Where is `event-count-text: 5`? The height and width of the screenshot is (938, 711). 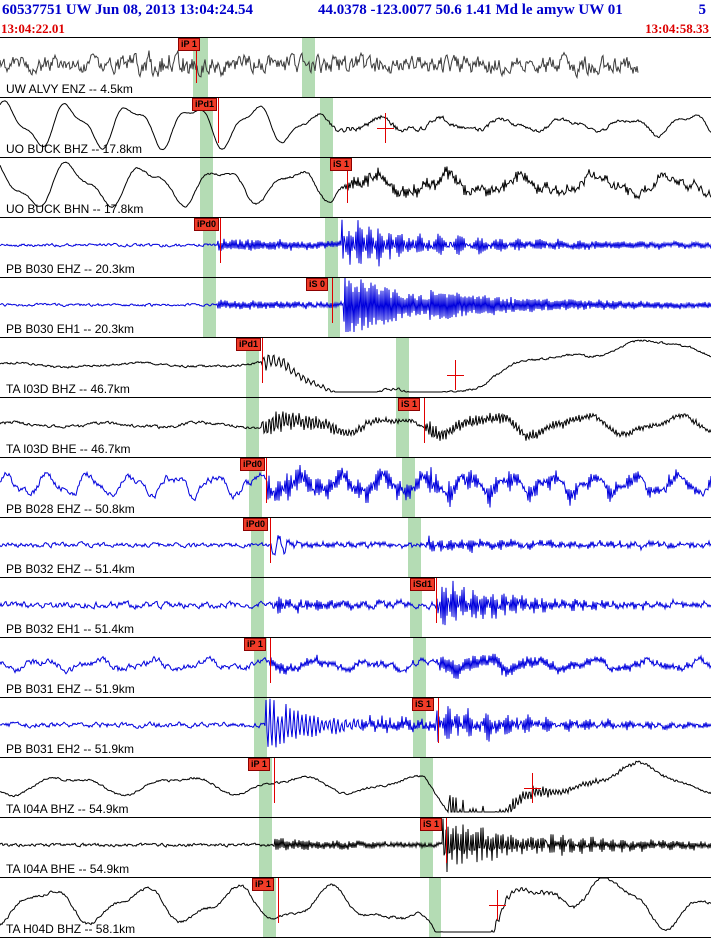
event-count-text: 5 is located at coordinates (702, 10).